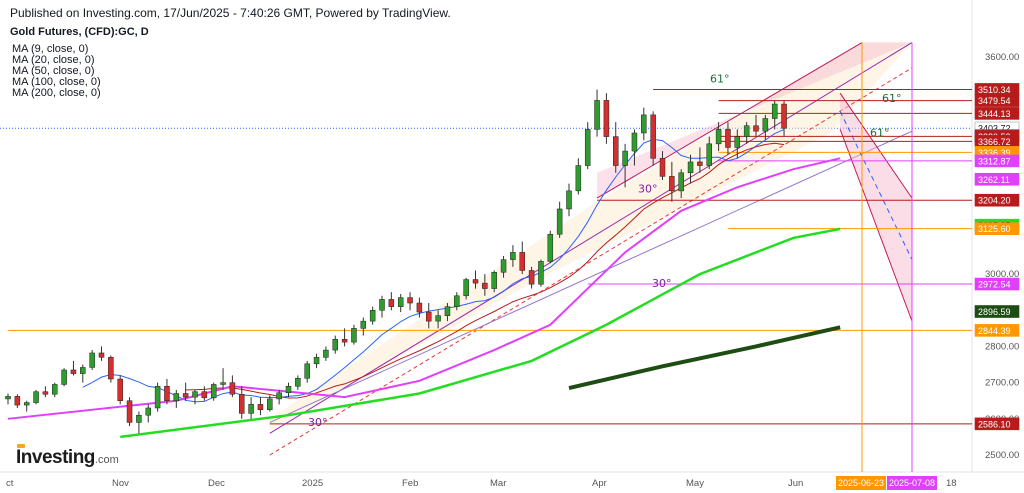 The image size is (1024, 493). What do you see at coordinates (994, 180) in the screenshot?
I see `price-label-text: 3262.11` at bounding box center [994, 180].